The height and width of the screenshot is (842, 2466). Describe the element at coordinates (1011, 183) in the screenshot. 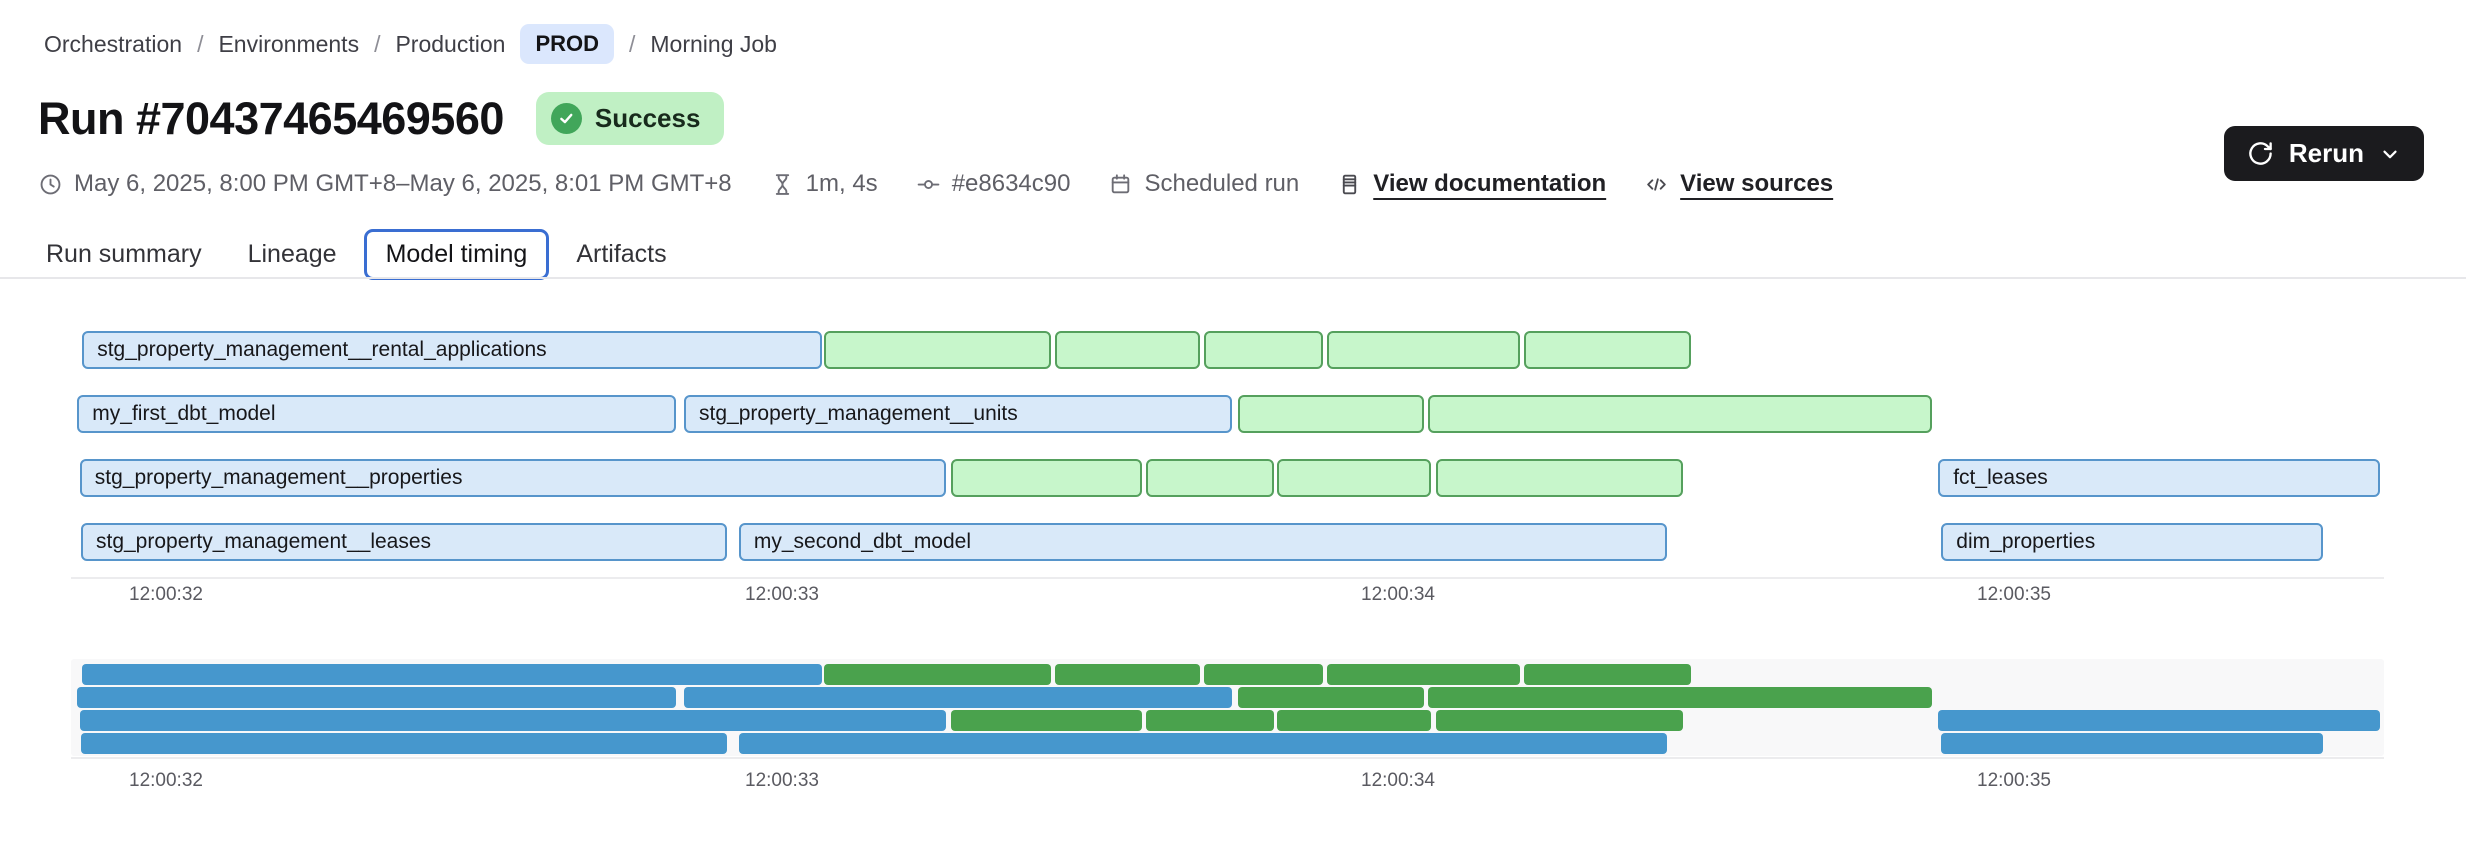

I see `commit-ref-text: #e8634c90` at that location.